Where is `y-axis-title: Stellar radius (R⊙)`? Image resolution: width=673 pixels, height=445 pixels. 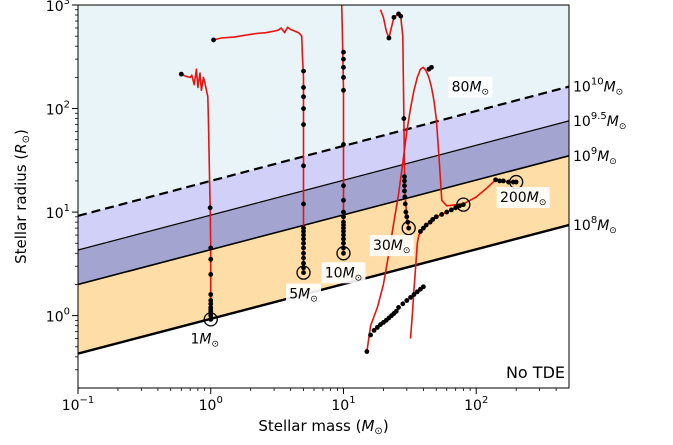 y-axis-title: Stellar radius (R⊙) is located at coordinates (22, 196).